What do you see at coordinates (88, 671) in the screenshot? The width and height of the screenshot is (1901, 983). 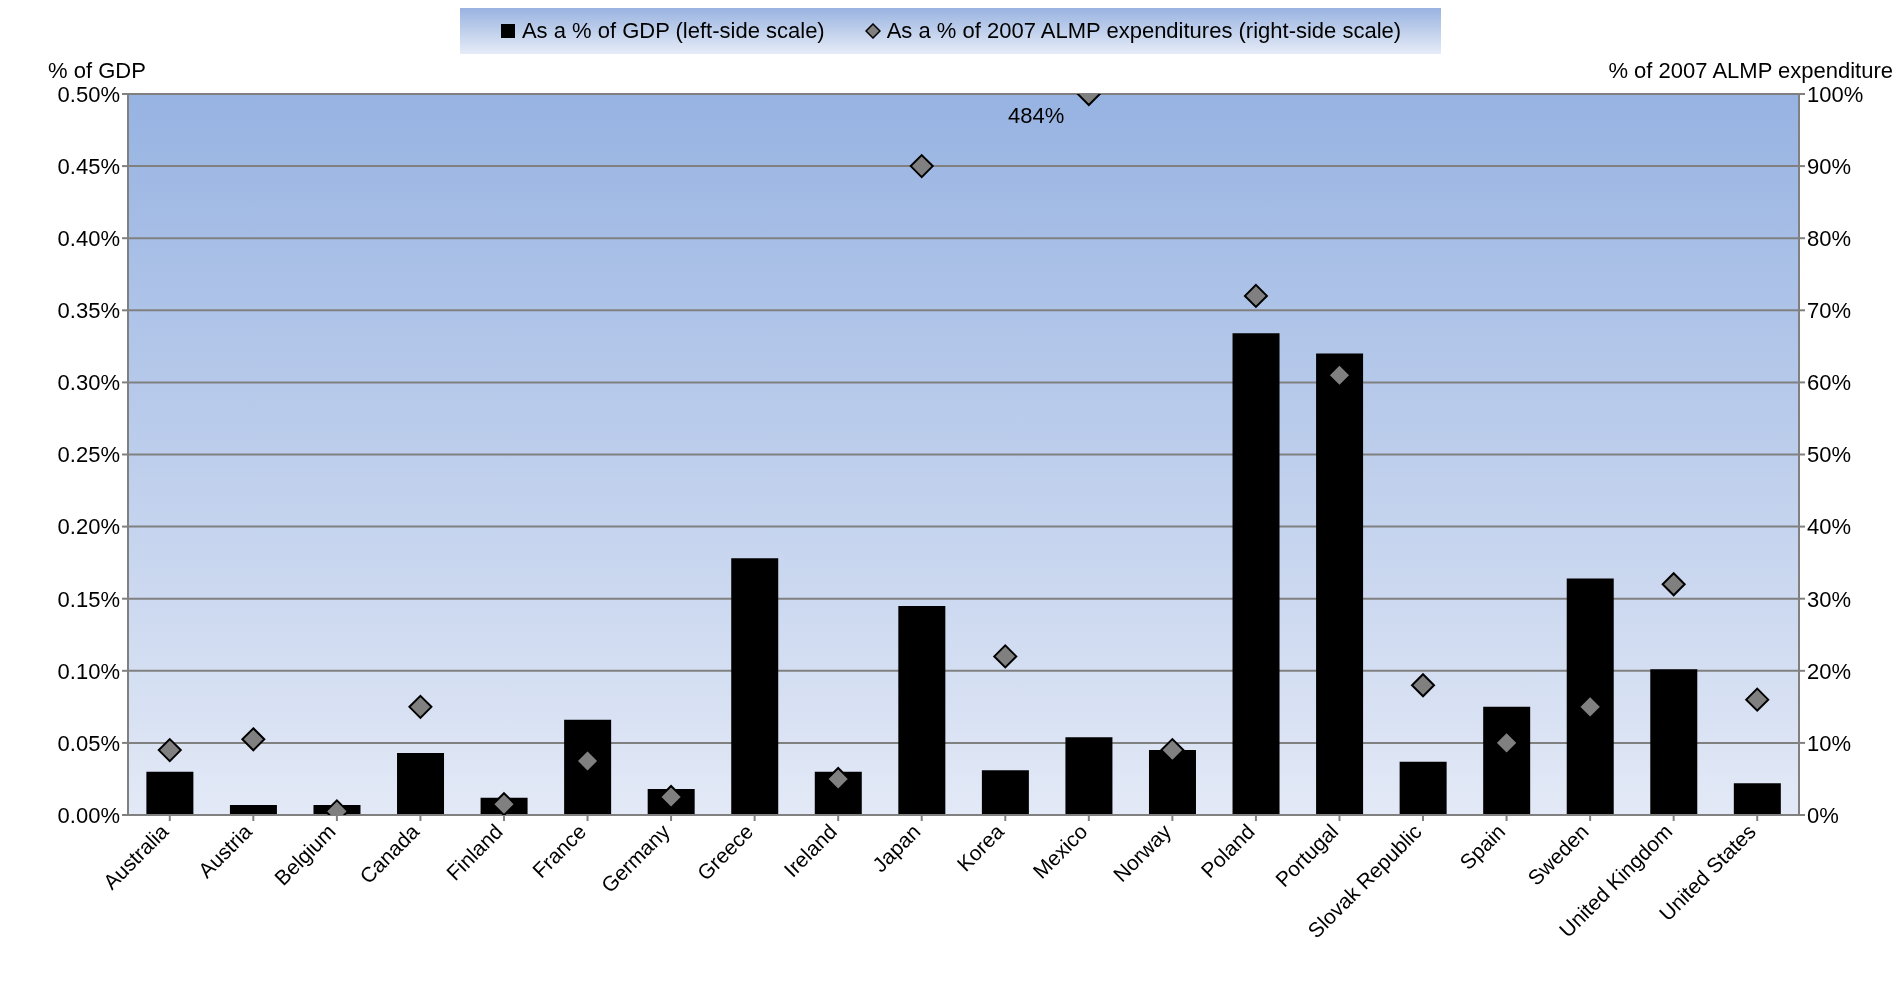 I see `y-tick-label: 0.10%` at bounding box center [88, 671].